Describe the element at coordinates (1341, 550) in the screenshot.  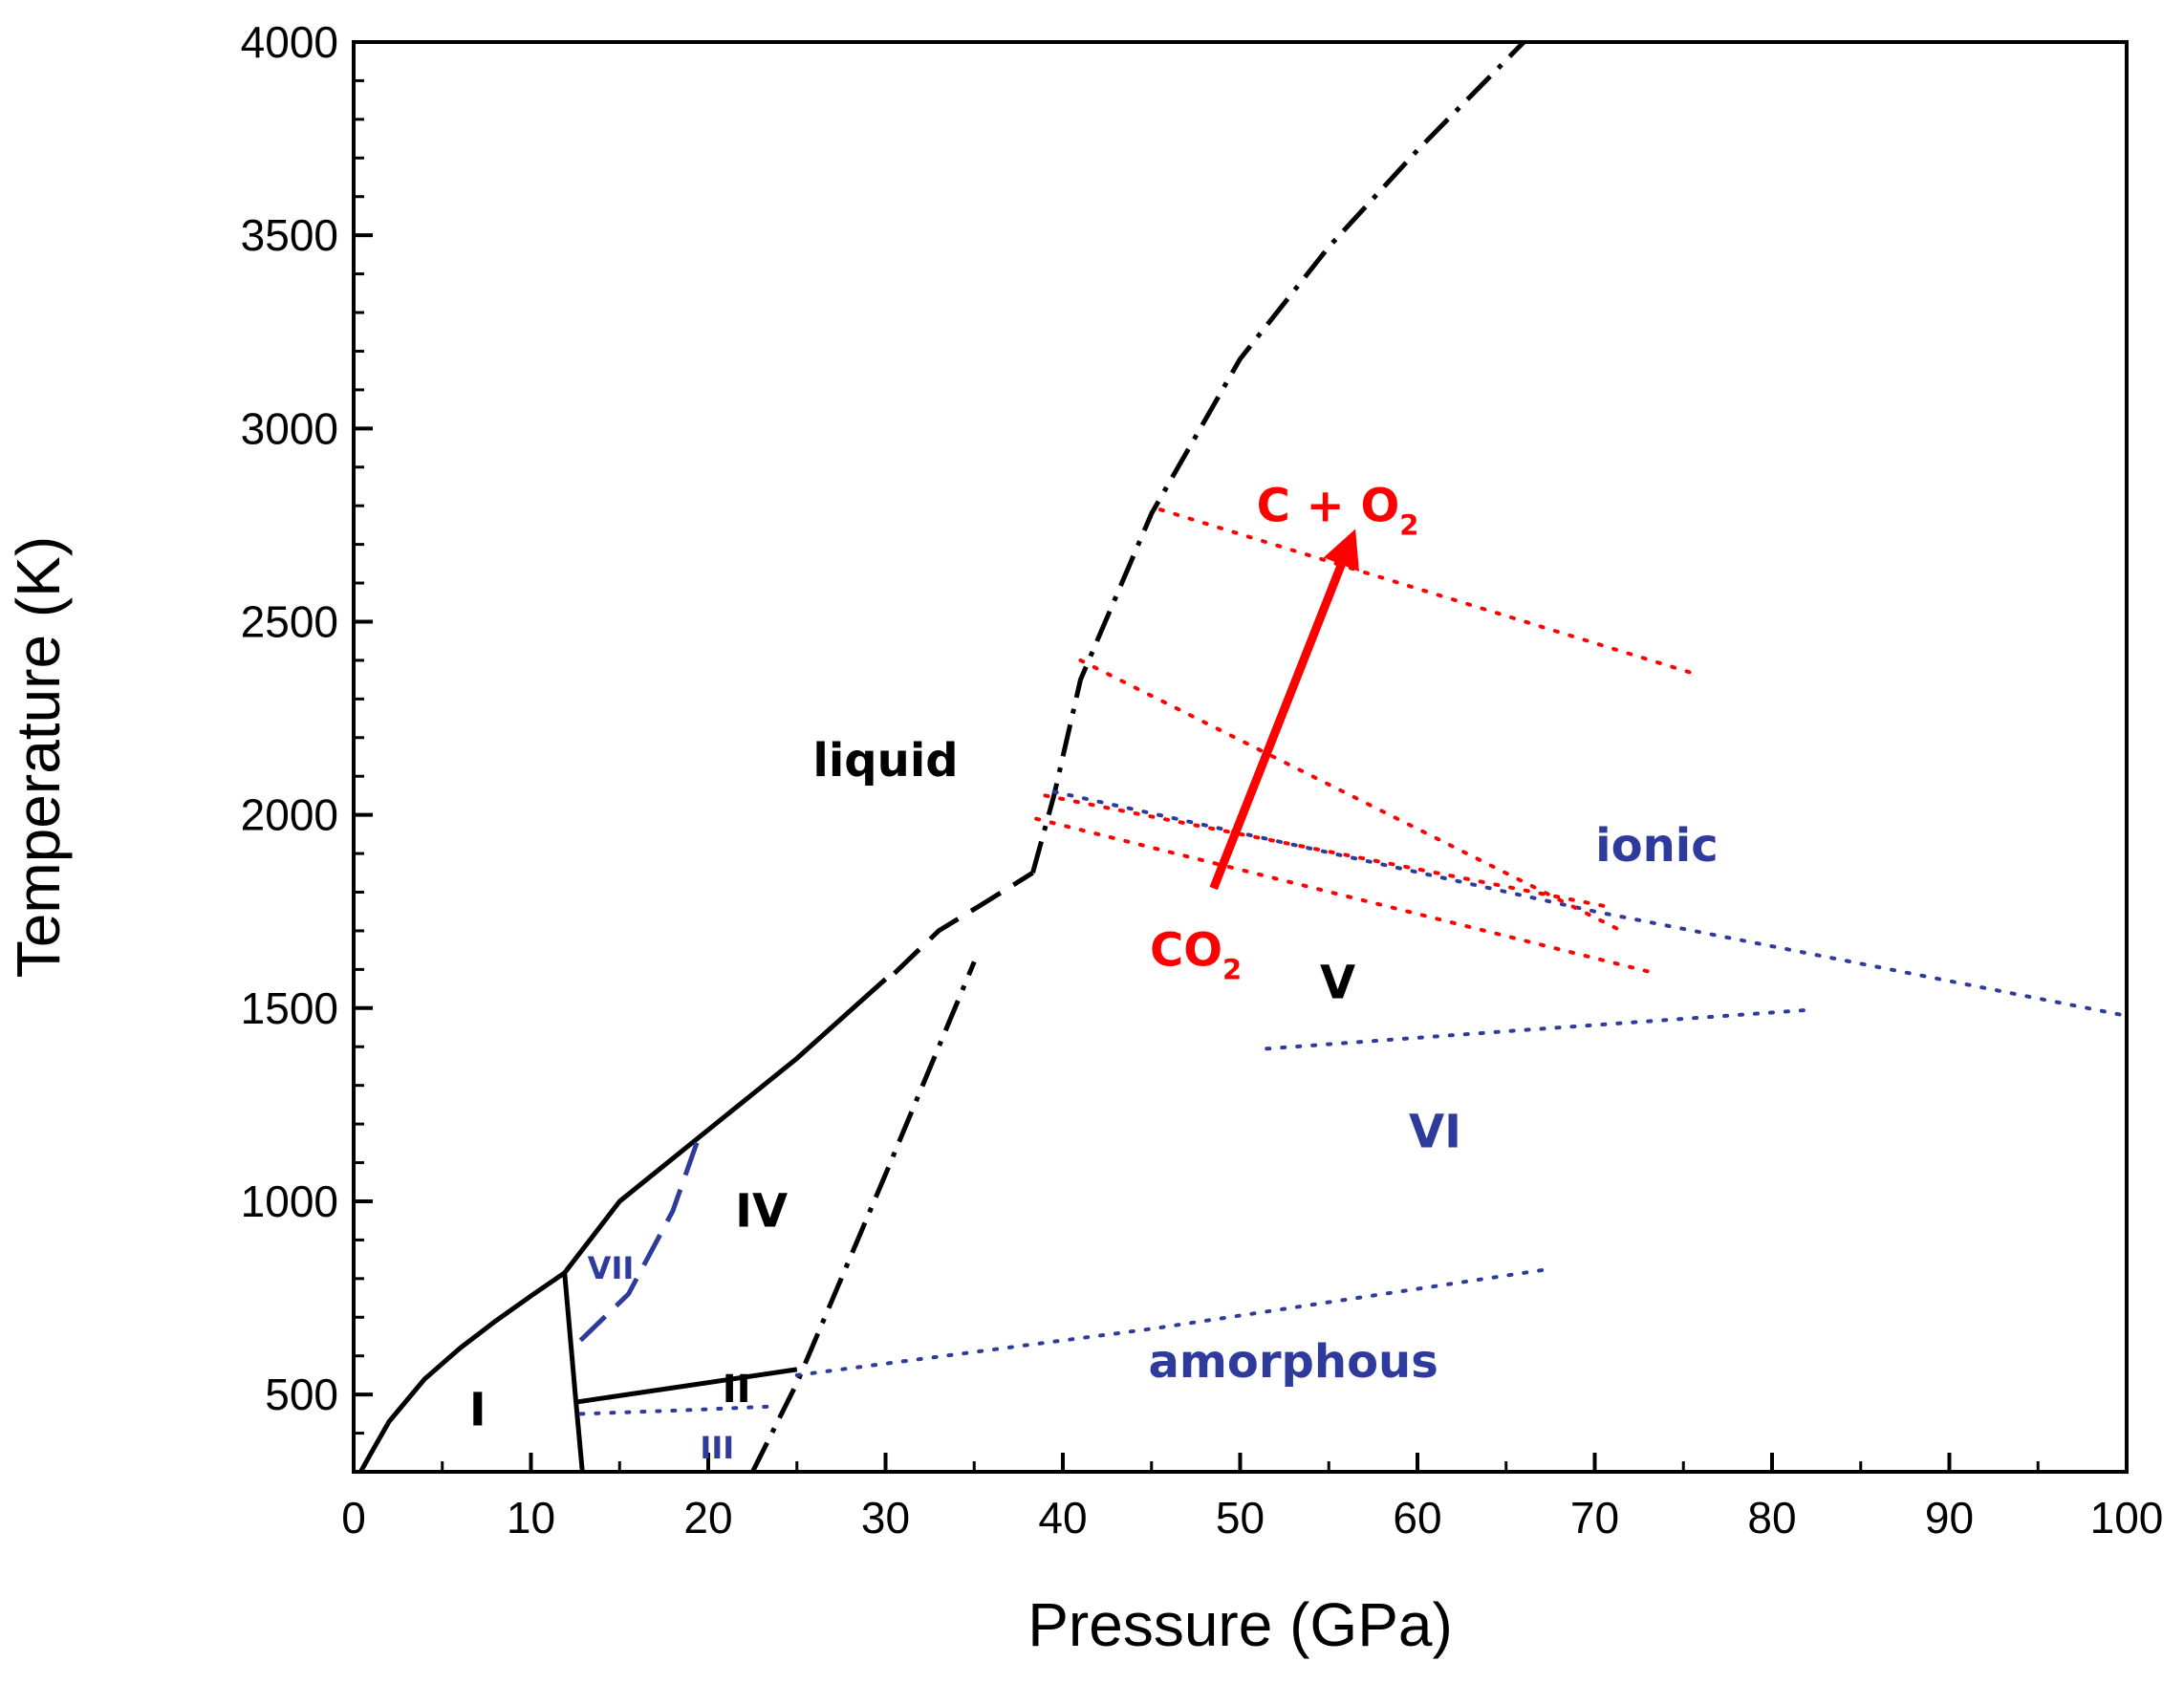
I see `reaction-arrow-head` at that location.